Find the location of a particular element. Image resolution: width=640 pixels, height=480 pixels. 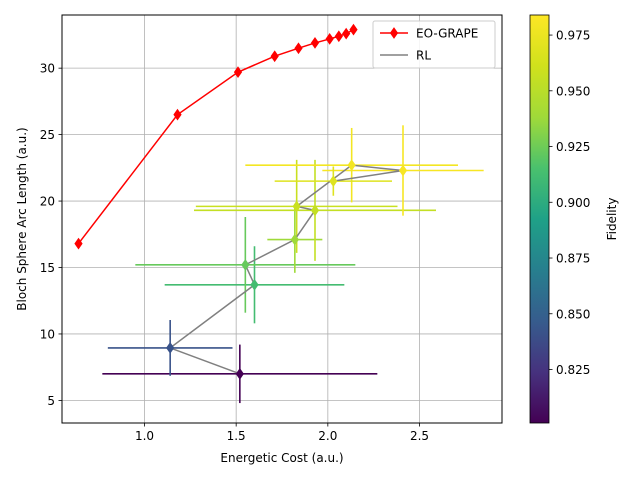

y-tick-label: 15 is located at coordinates (47, 268).